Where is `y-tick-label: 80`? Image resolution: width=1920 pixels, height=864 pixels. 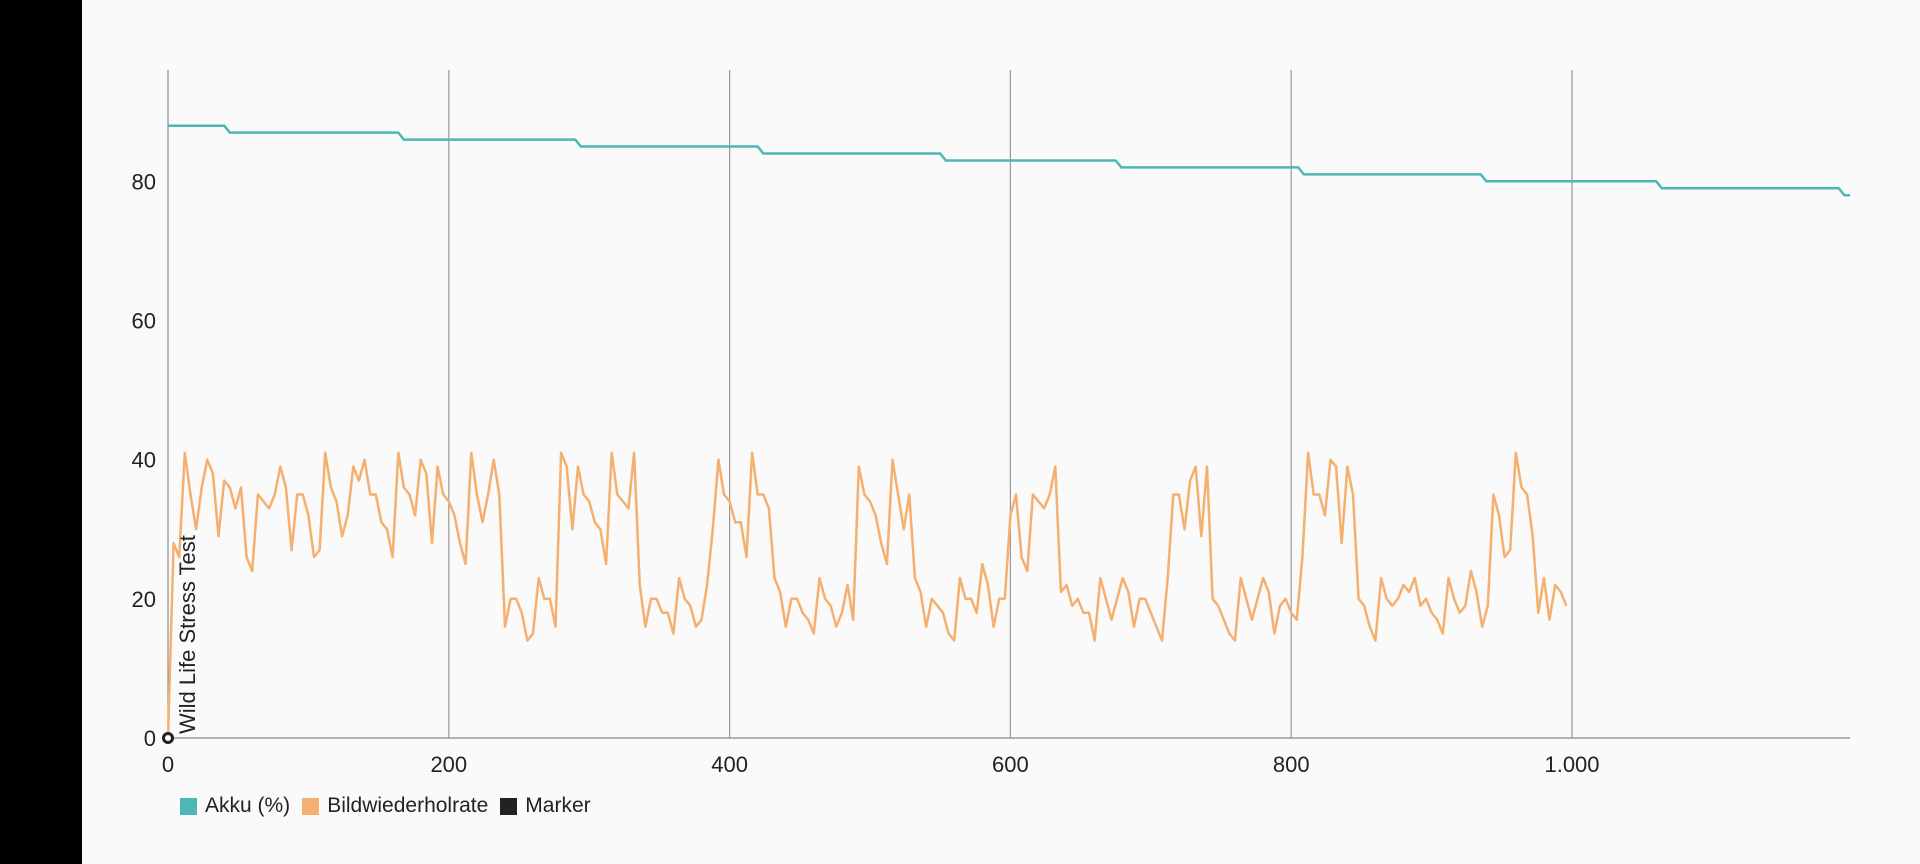 y-tick-label: 80 is located at coordinates (144, 181).